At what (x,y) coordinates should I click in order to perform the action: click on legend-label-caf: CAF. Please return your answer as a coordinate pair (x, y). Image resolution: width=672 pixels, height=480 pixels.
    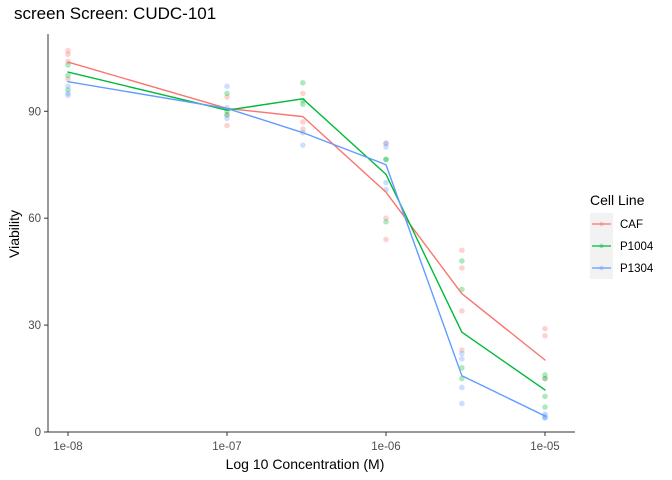
    Looking at the image, I should click on (631, 225).